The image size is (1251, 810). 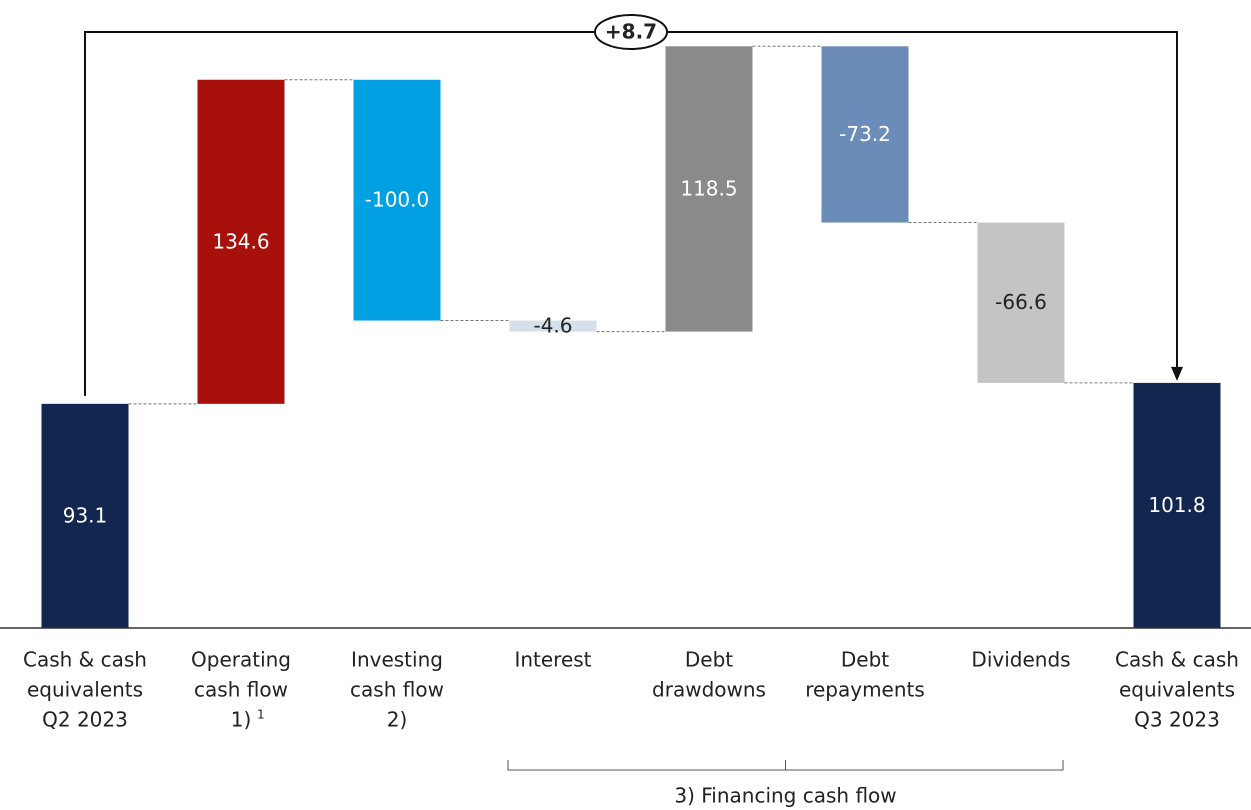 What do you see at coordinates (261, 715) in the screenshot?
I see `footnote-marker: 1` at bounding box center [261, 715].